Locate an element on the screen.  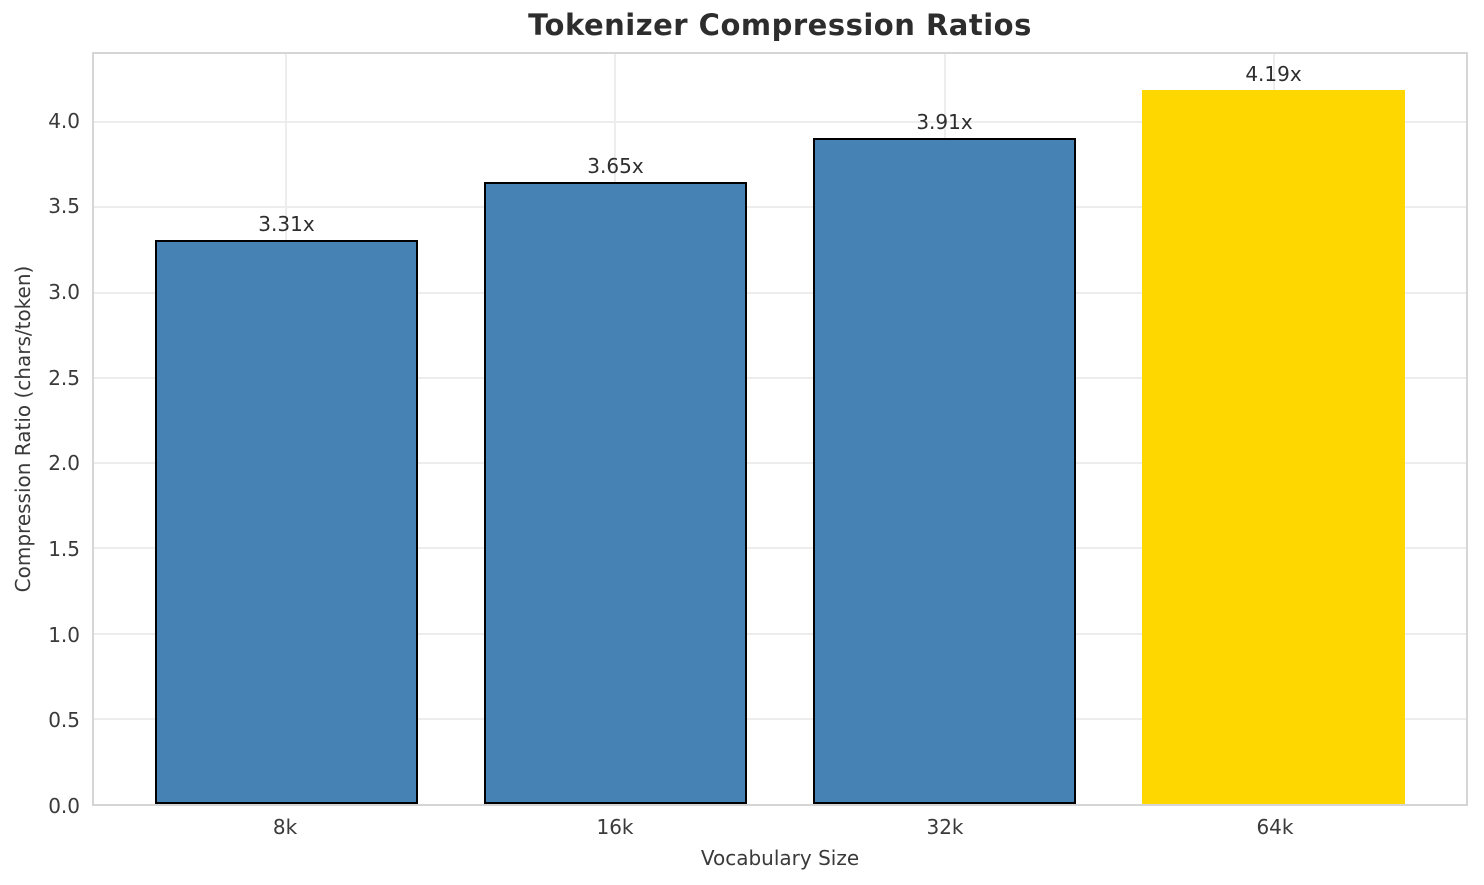
bar-8k is located at coordinates (286, 521).